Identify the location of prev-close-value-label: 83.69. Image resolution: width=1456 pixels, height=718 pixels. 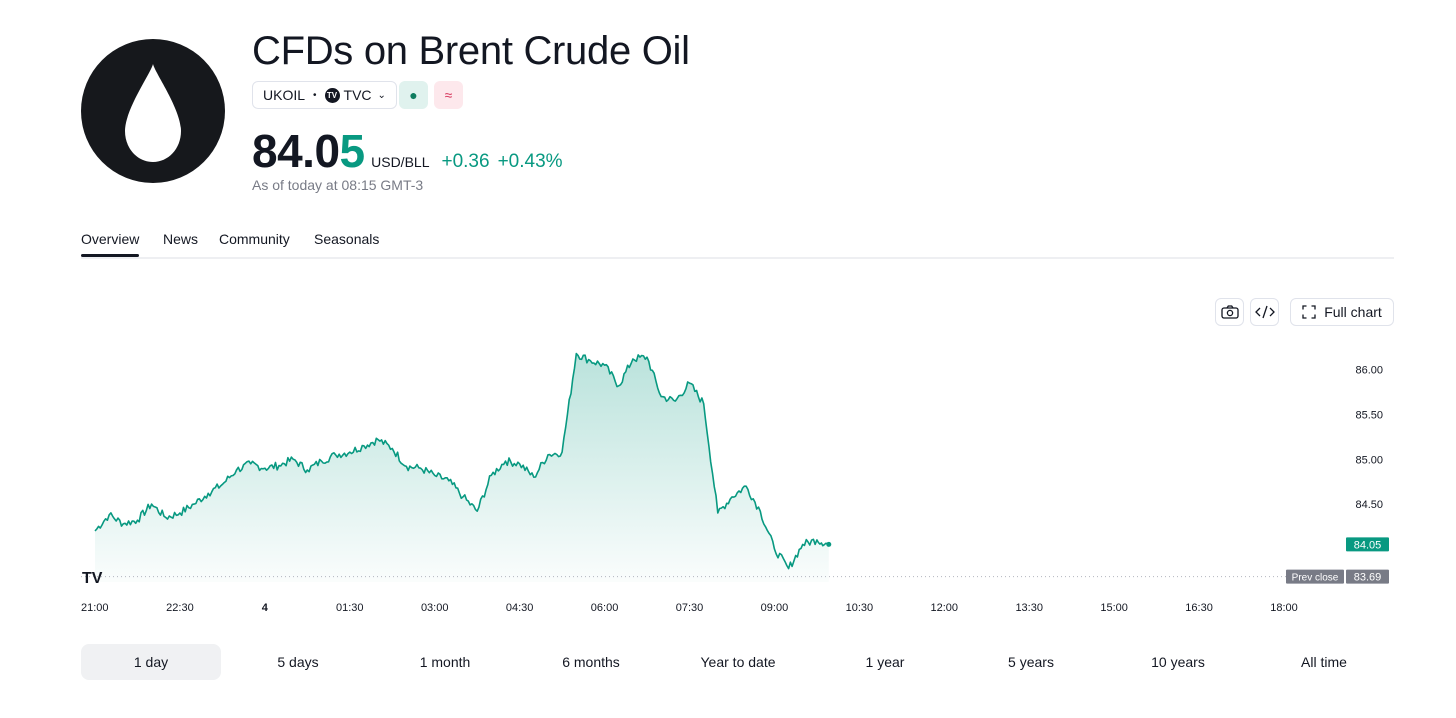
(1368, 578).